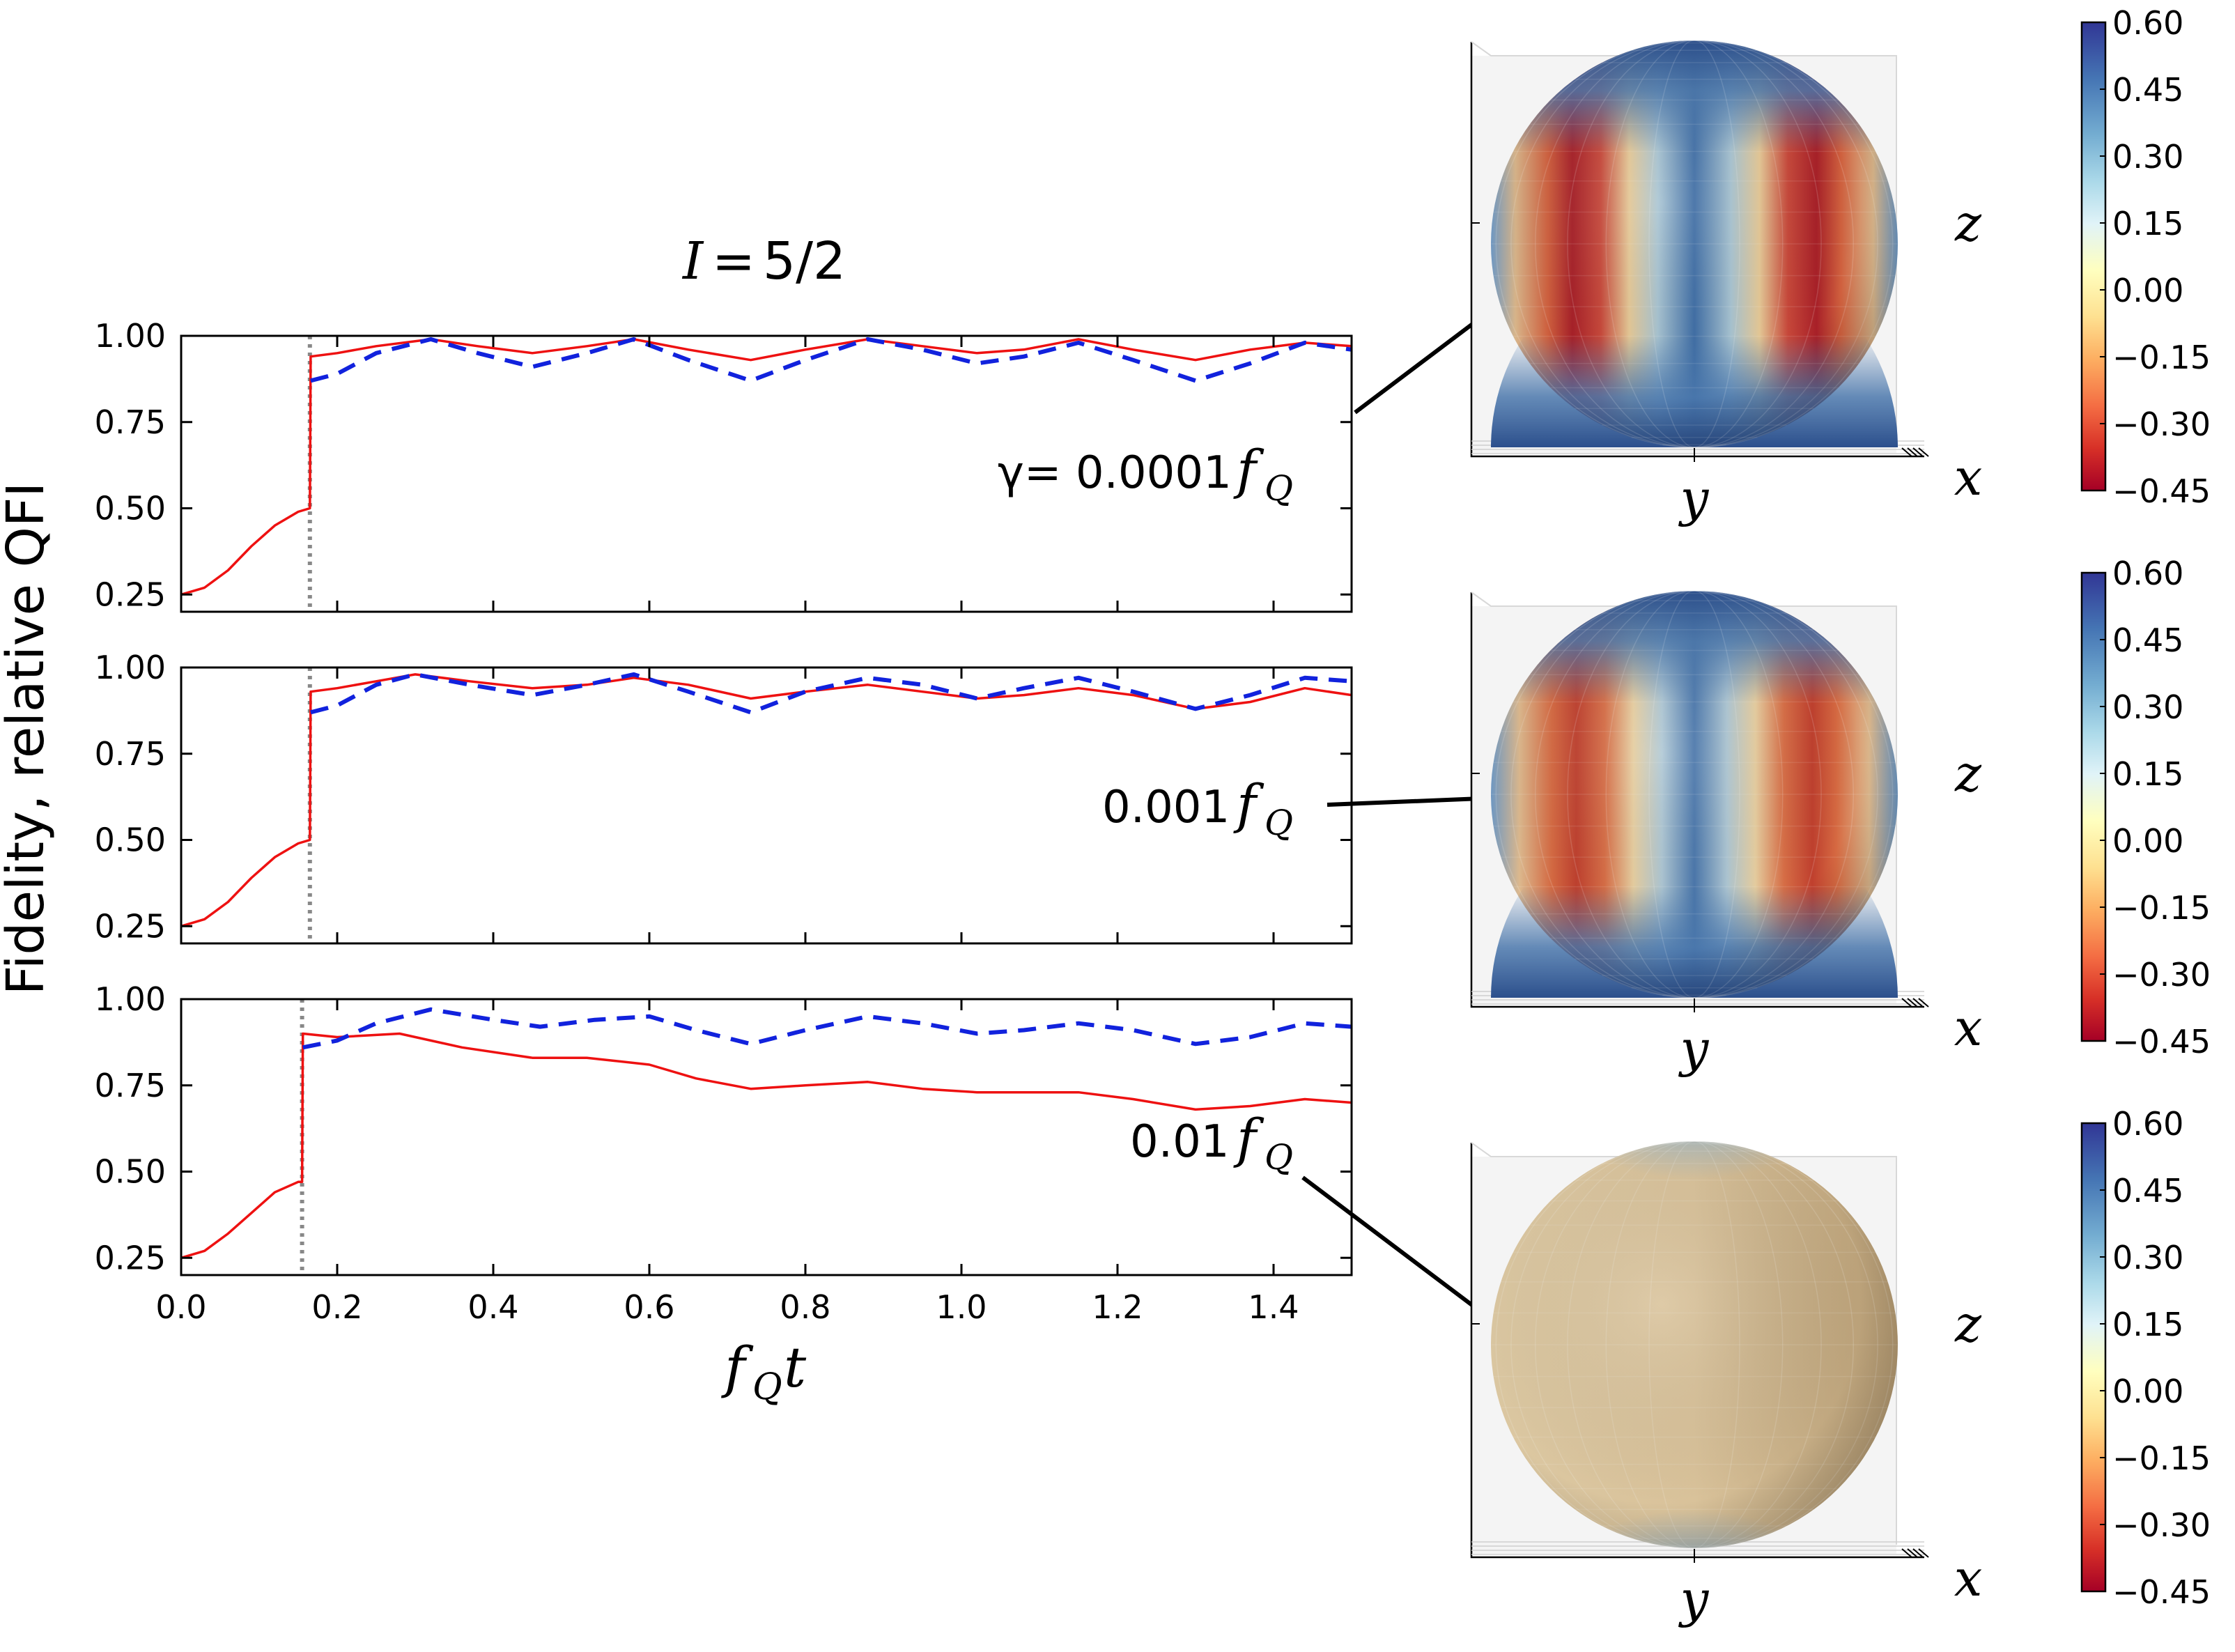 The width and height of the screenshot is (2235, 1652). Describe the element at coordinates (1249, 1138) in the screenshot. I see `gamma-unit-bottom: f` at that location.